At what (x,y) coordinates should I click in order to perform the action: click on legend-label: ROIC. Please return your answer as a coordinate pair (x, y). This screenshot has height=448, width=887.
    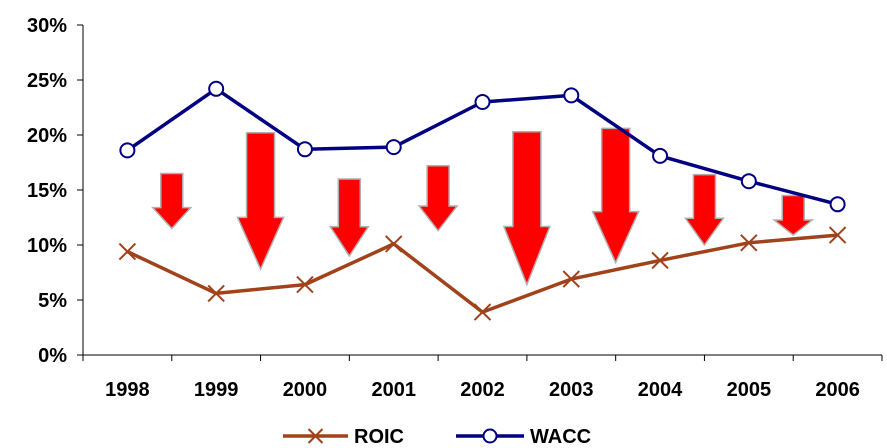
    Looking at the image, I should click on (379, 437).